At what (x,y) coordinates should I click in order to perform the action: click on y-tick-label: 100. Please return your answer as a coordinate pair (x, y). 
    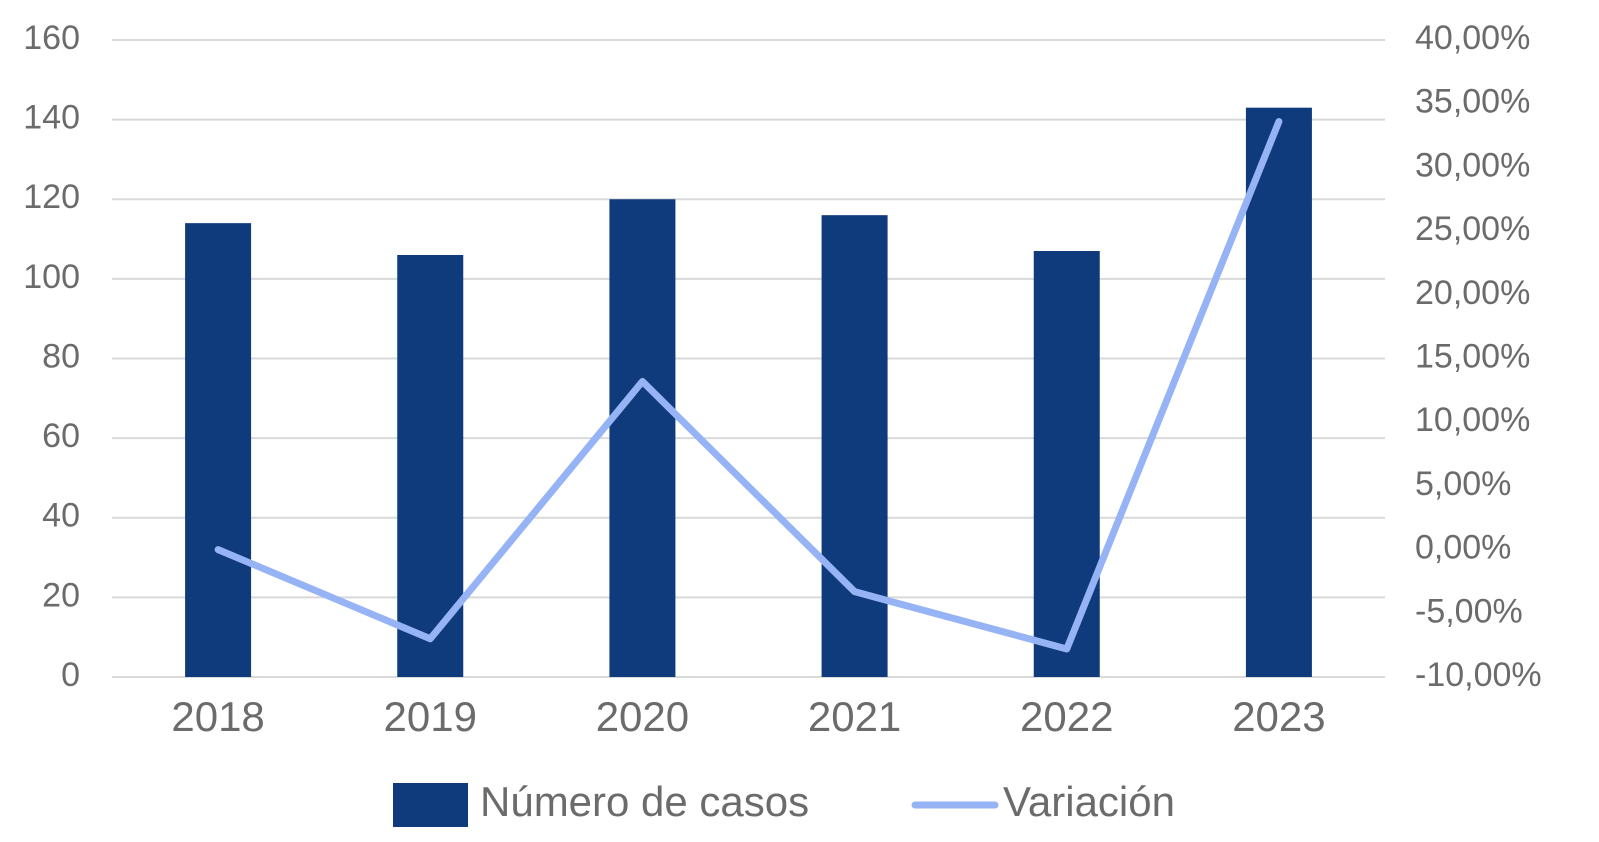
    Looking at the image, I should click on (51, 277).